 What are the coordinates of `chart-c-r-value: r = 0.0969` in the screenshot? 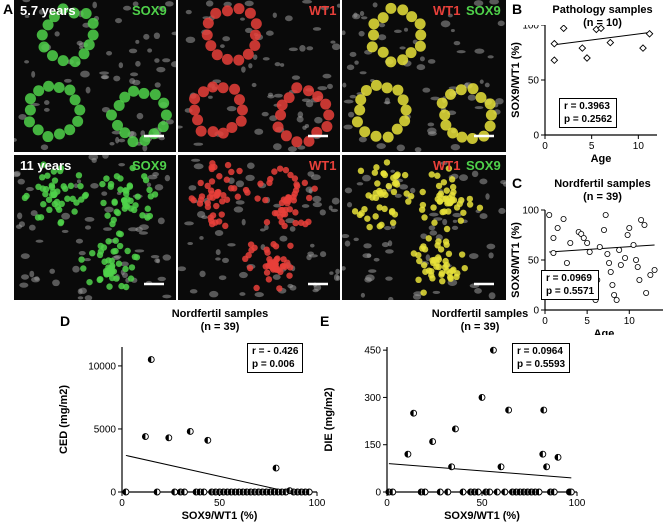 It's located at (569, 278).